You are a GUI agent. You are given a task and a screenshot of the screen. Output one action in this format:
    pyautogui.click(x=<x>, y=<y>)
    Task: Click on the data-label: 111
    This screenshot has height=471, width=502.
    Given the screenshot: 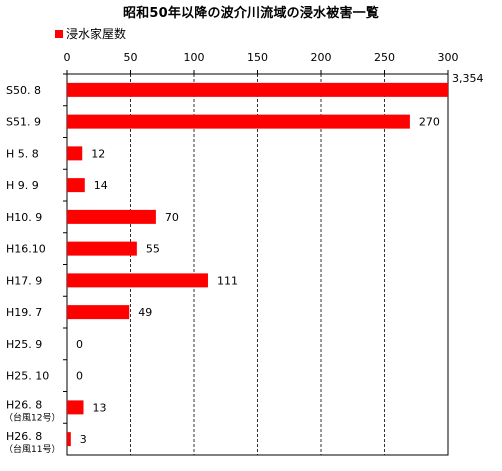 What is the action you would take?
    pyautogui.click(x=227, y=280)
    